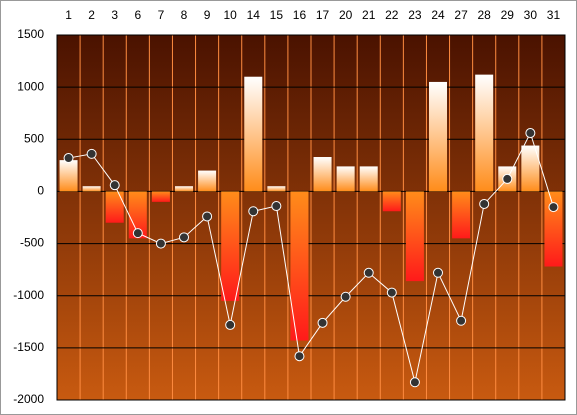  Describe the element at coordinates (392, 15) in the screenshot. I see `x-tick-label: 22` at that location.